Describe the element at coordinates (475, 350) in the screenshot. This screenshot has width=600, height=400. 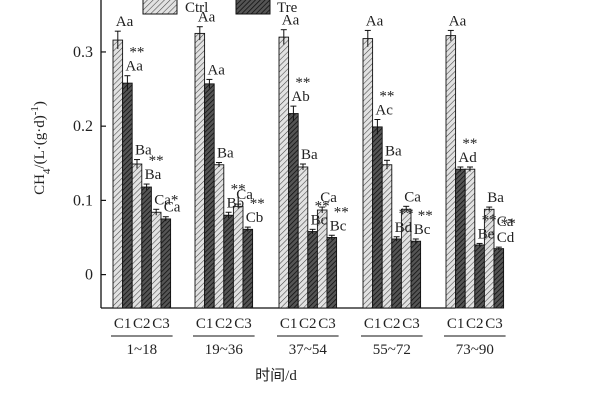
I see `group-label: 73~90` at that location.